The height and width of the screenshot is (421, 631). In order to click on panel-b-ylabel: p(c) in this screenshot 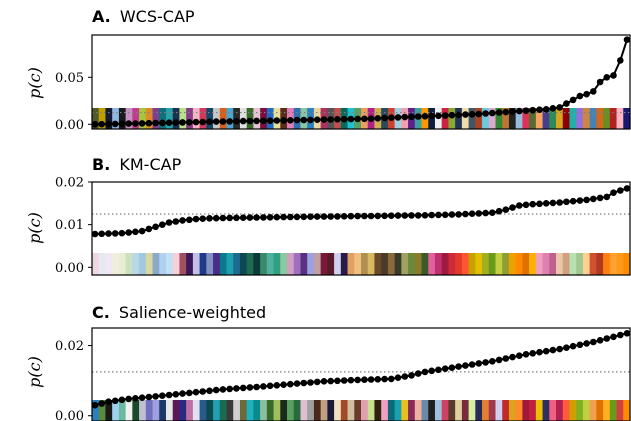, I will do `click(34, 228)`.